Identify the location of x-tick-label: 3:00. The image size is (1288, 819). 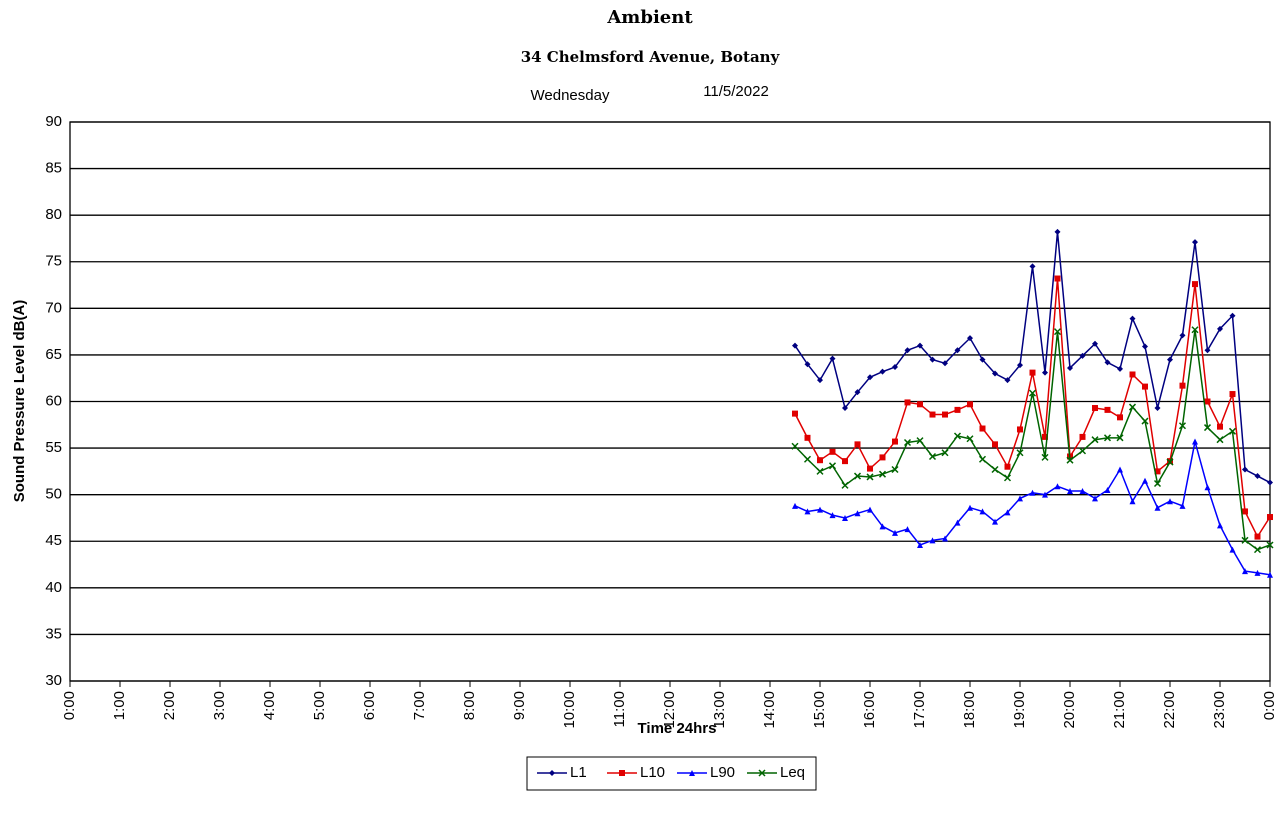
(219, 705).